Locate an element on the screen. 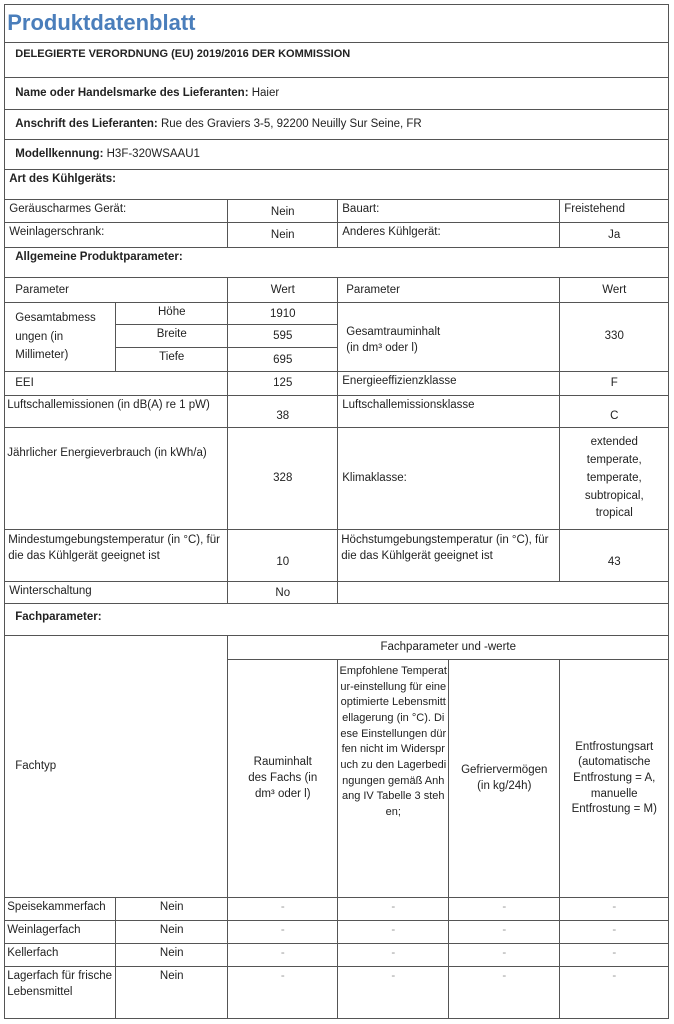 The height and width of the screenshot is (1024, 674). height-value: 1910 is located at coordinates (283, 314).